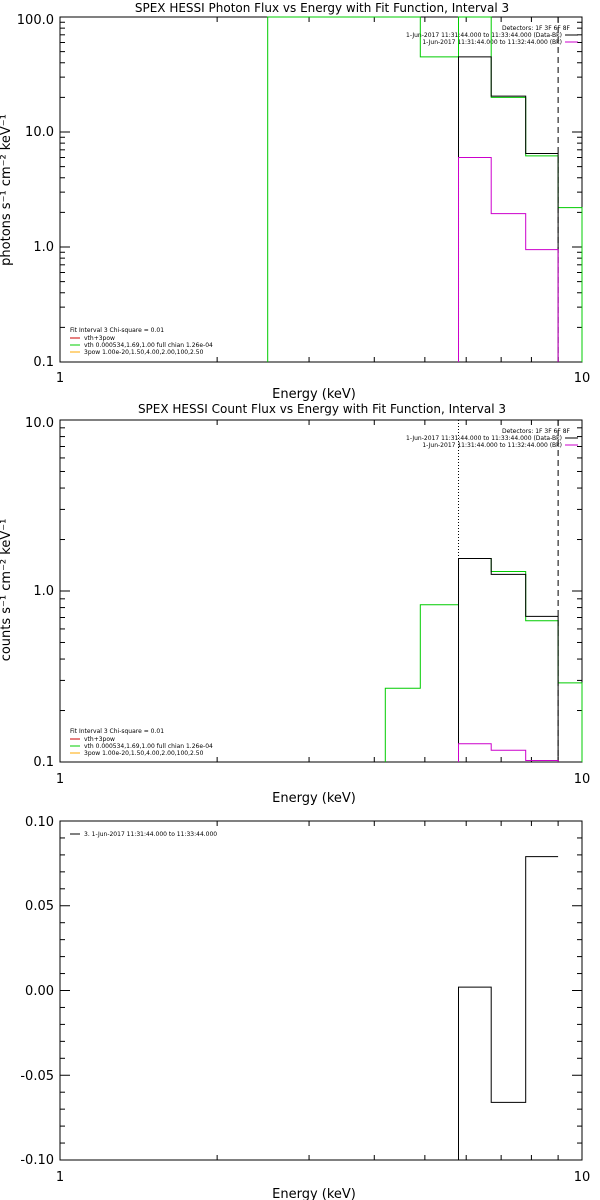  I want to click on panel2-detectors-text: Detectors: 1F 3F 6F 8F, so click(536, 431).